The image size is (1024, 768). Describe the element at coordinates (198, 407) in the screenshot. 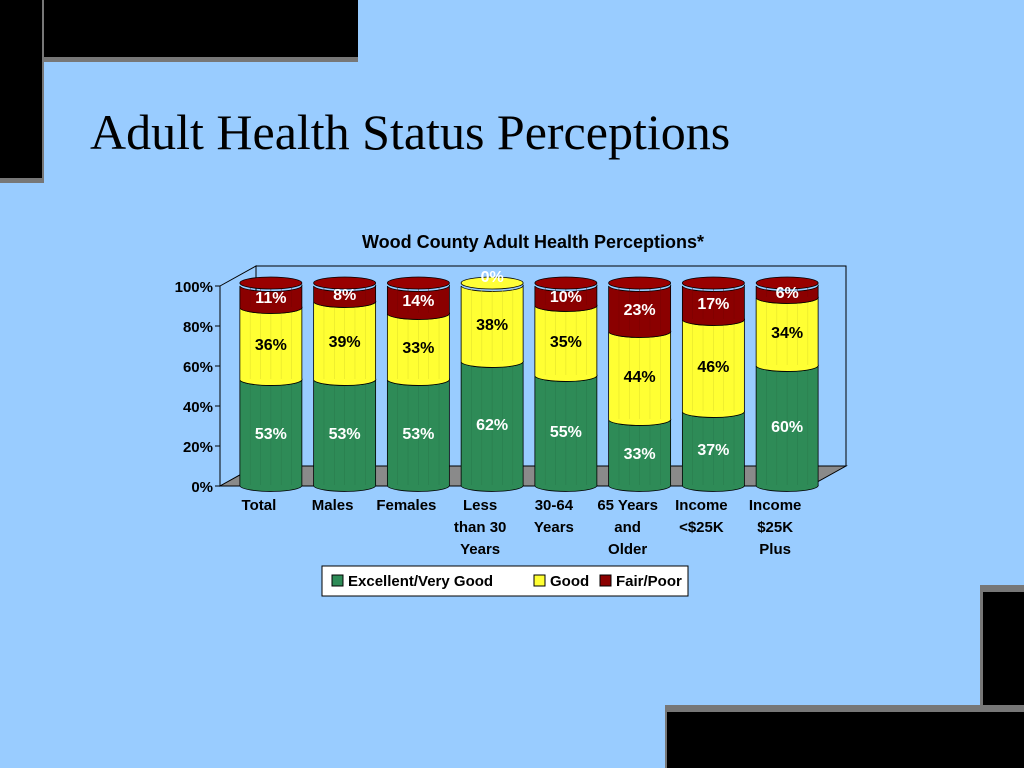

I see `y-tick-label: 40%` at that location.